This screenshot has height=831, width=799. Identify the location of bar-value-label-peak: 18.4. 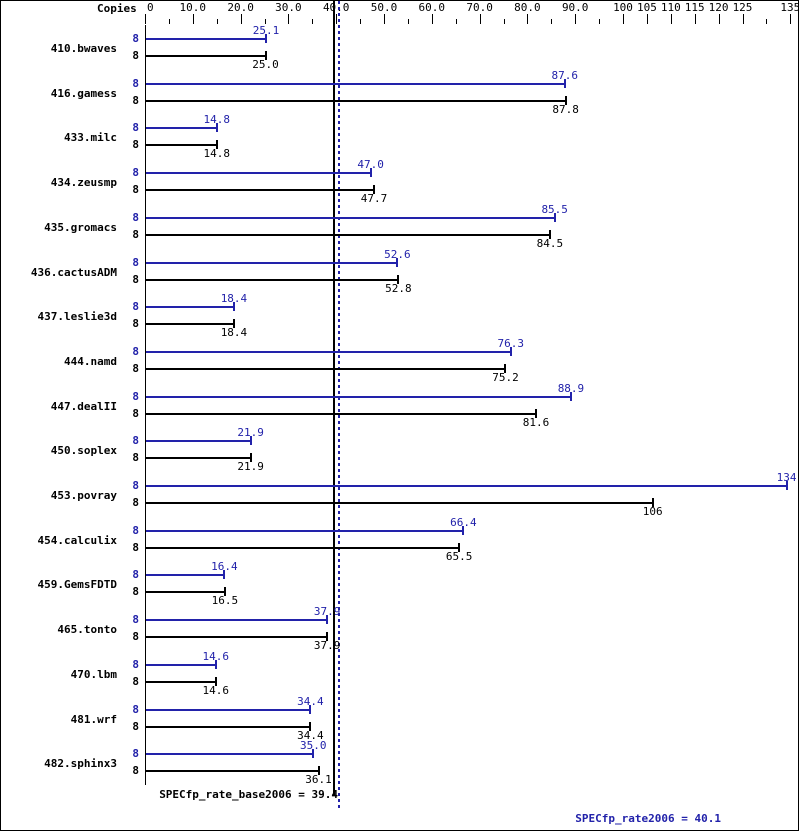
(234, 299).